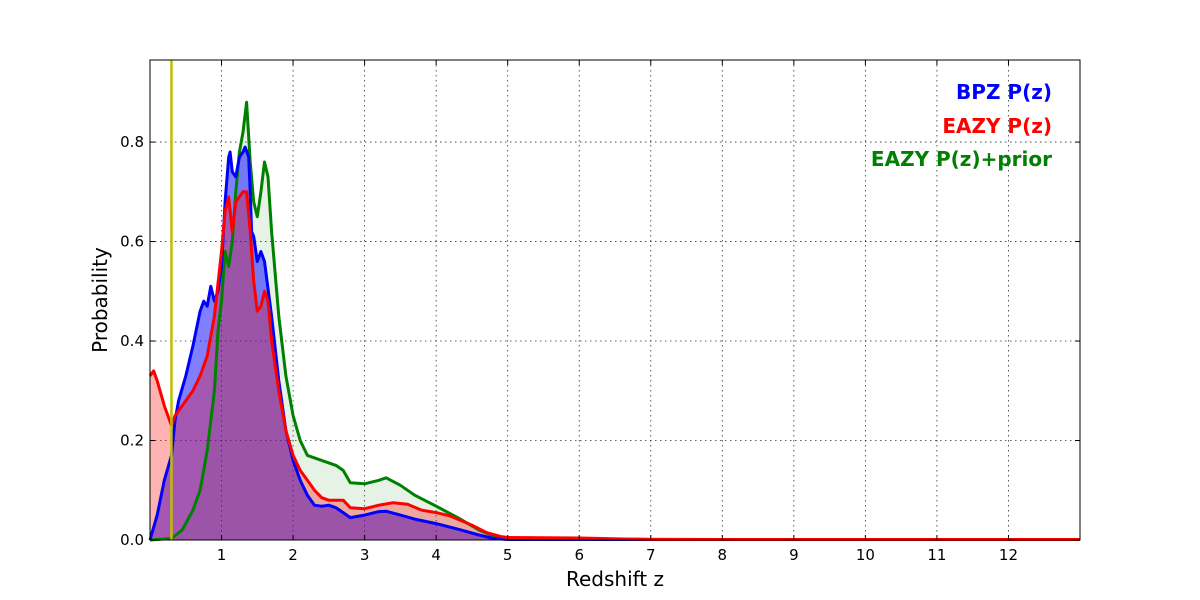 This screenshot has height=600, width=1200. What do you see at coordinates (100, 300) in the screenshot?
I see `y-axis-label: Probability` at bounding box center [100, 300].